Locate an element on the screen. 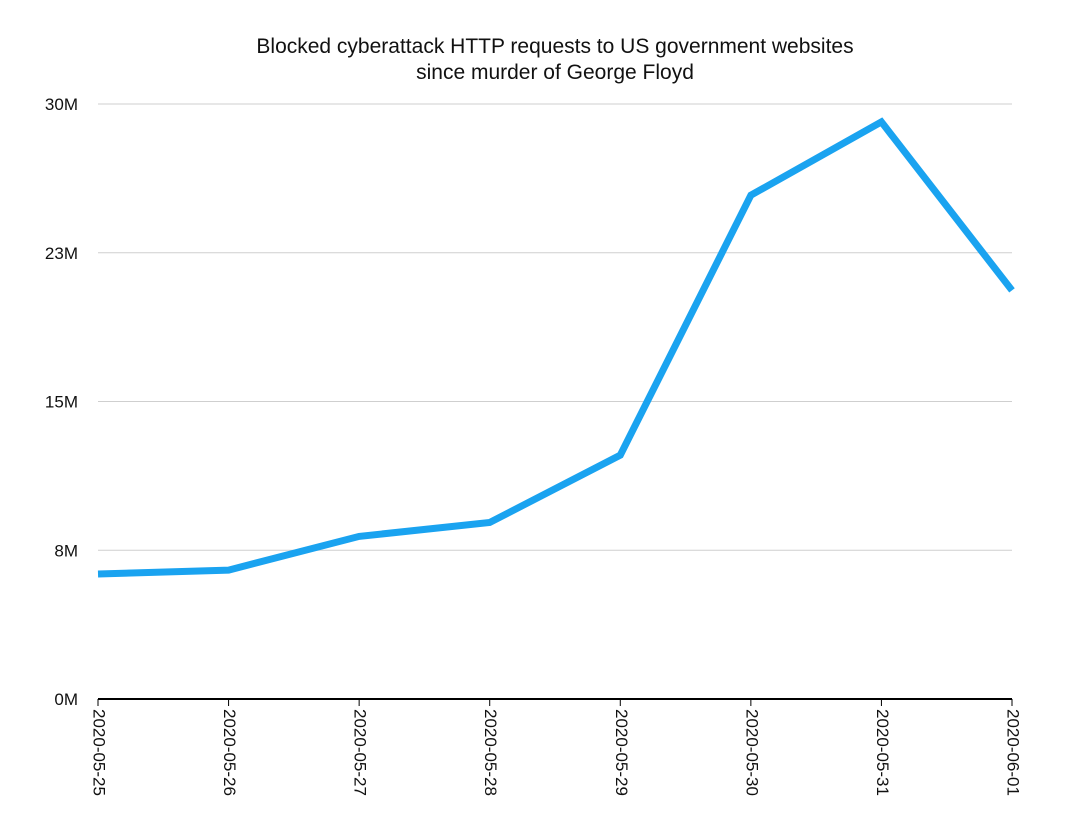 This screenshot has height=827, width=1080. x-tick-label: 2020-06-01 is located at coordinates (1013, 752).